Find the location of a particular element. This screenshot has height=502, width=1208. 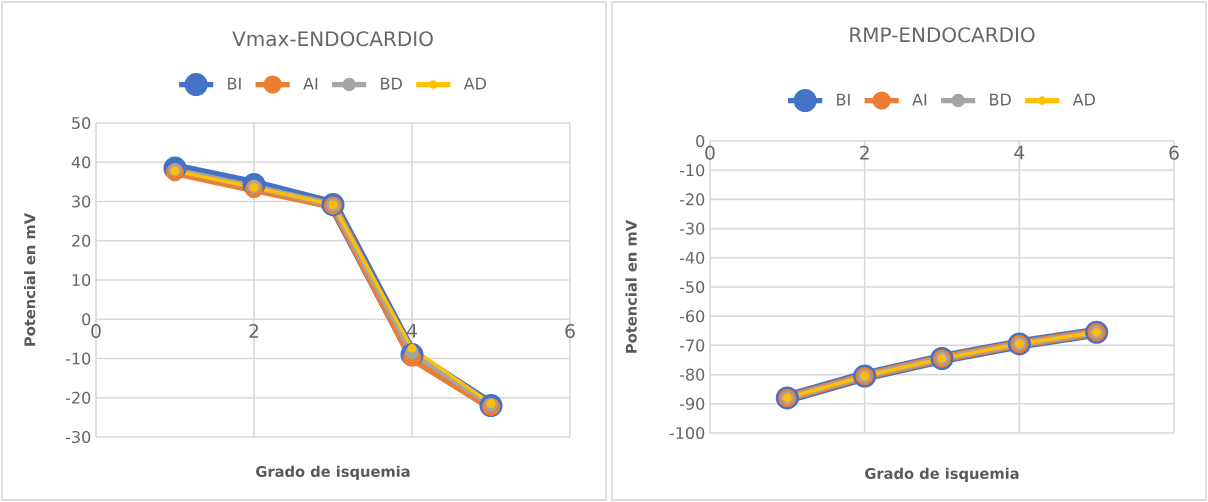

y-tick-label: -60 is located at coordinates (692, 316).